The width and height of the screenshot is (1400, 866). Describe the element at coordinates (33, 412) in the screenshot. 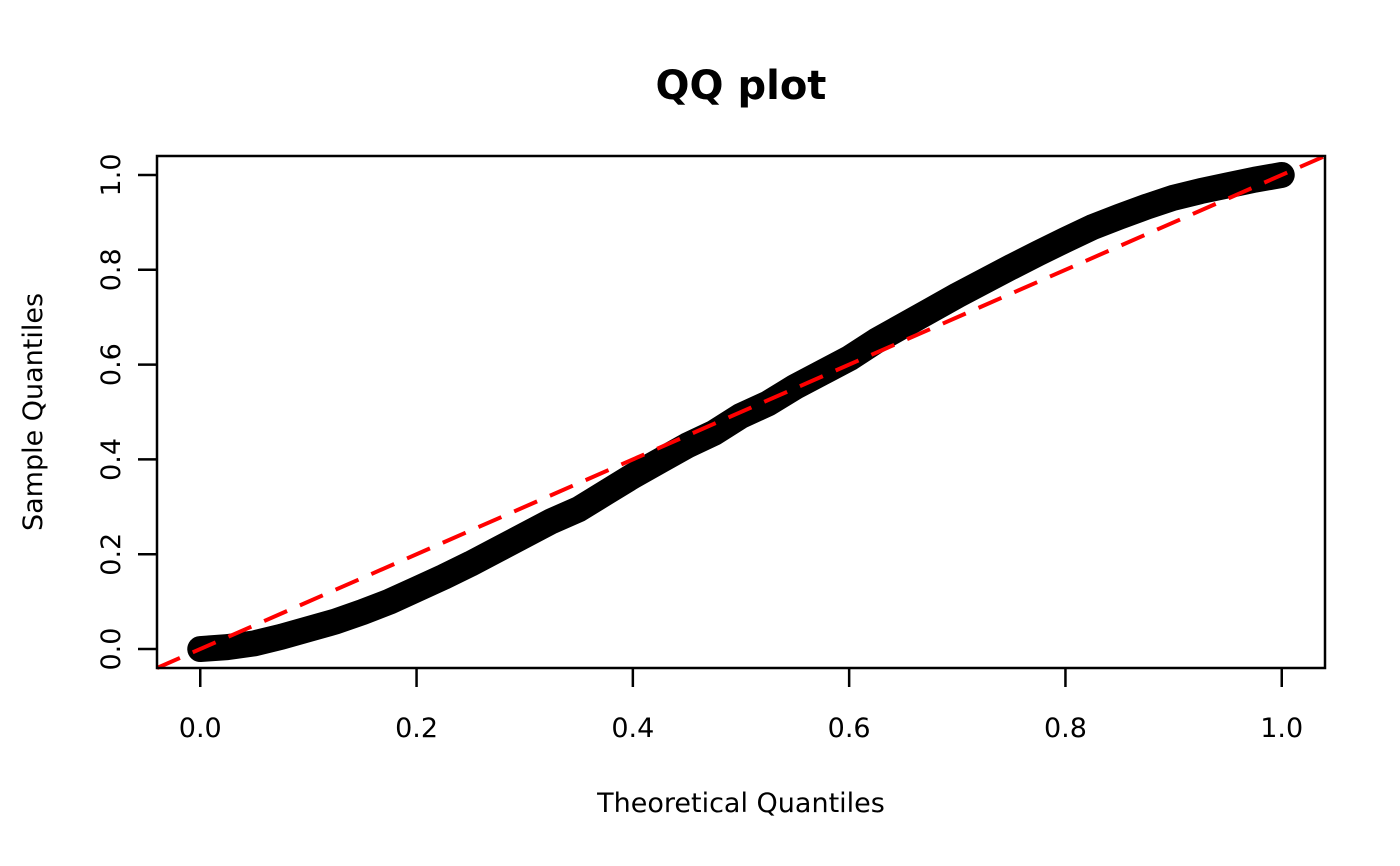

I see `y-axis-label: Sample Quantiles` at that location.